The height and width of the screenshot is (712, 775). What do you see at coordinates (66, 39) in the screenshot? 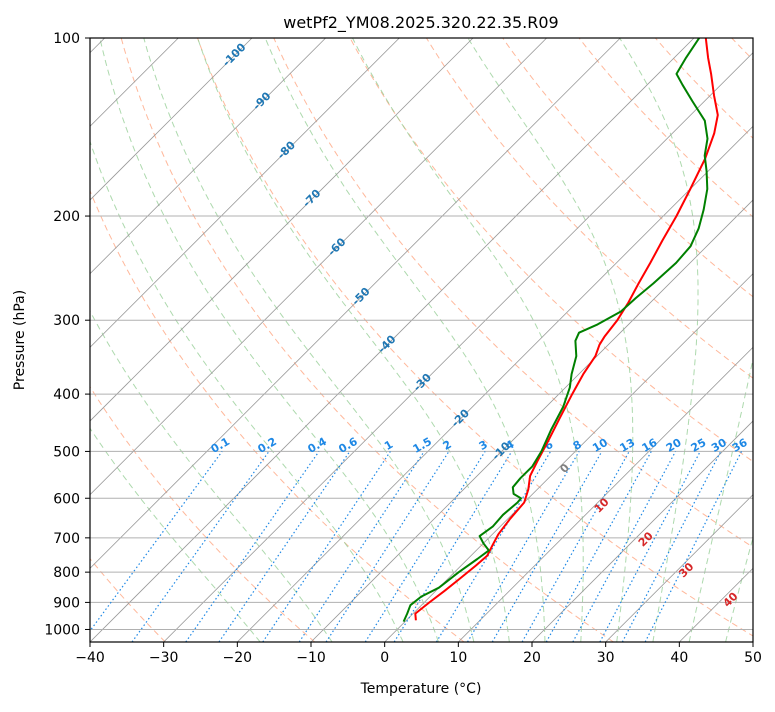
I see `y-tick-label: 100` at bounding box center [66, 39].